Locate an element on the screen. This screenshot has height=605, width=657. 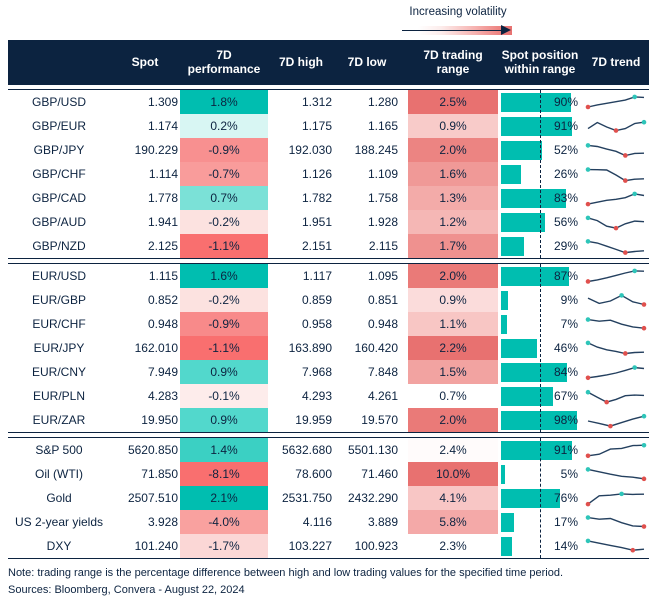
spot-value: 1.115 is located at coordinates (163, 276).